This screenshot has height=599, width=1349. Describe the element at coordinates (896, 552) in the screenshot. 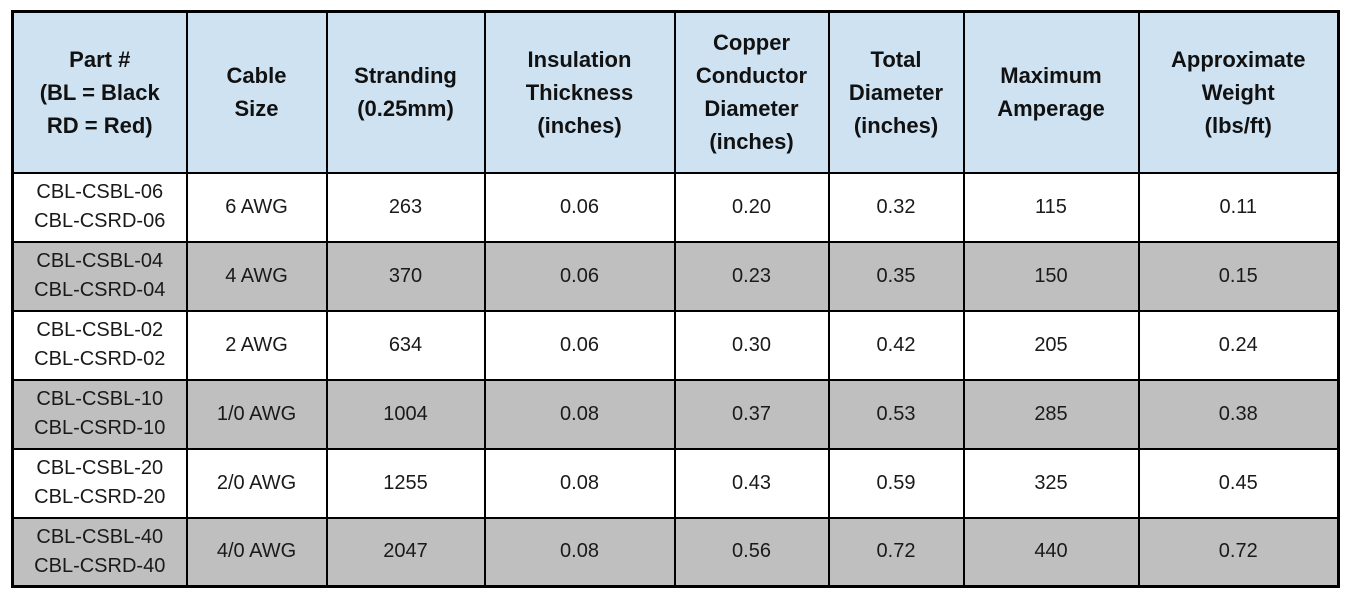

I see `cell-total-diameter: 0.72` at that location.